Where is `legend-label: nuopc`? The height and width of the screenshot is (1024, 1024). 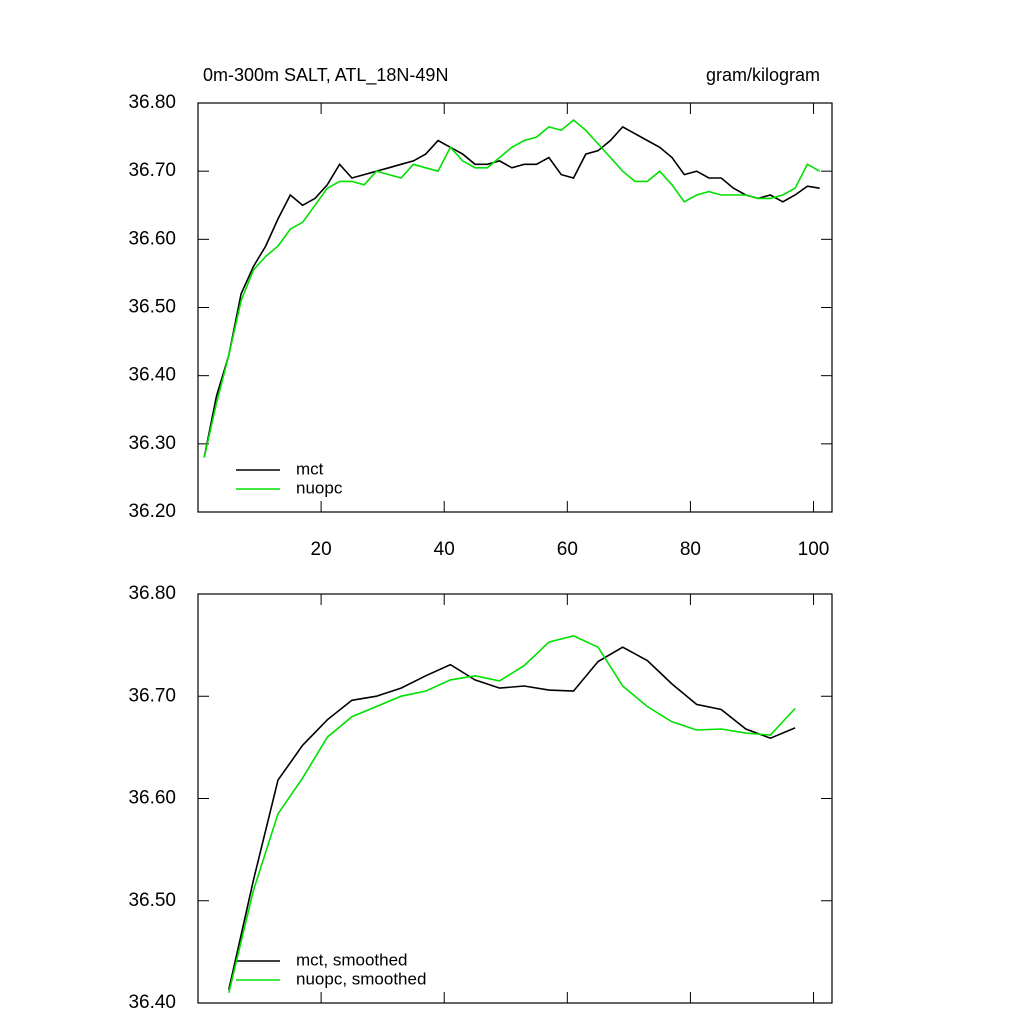 legend-label: nuopc is located at coordinates (319, 487).